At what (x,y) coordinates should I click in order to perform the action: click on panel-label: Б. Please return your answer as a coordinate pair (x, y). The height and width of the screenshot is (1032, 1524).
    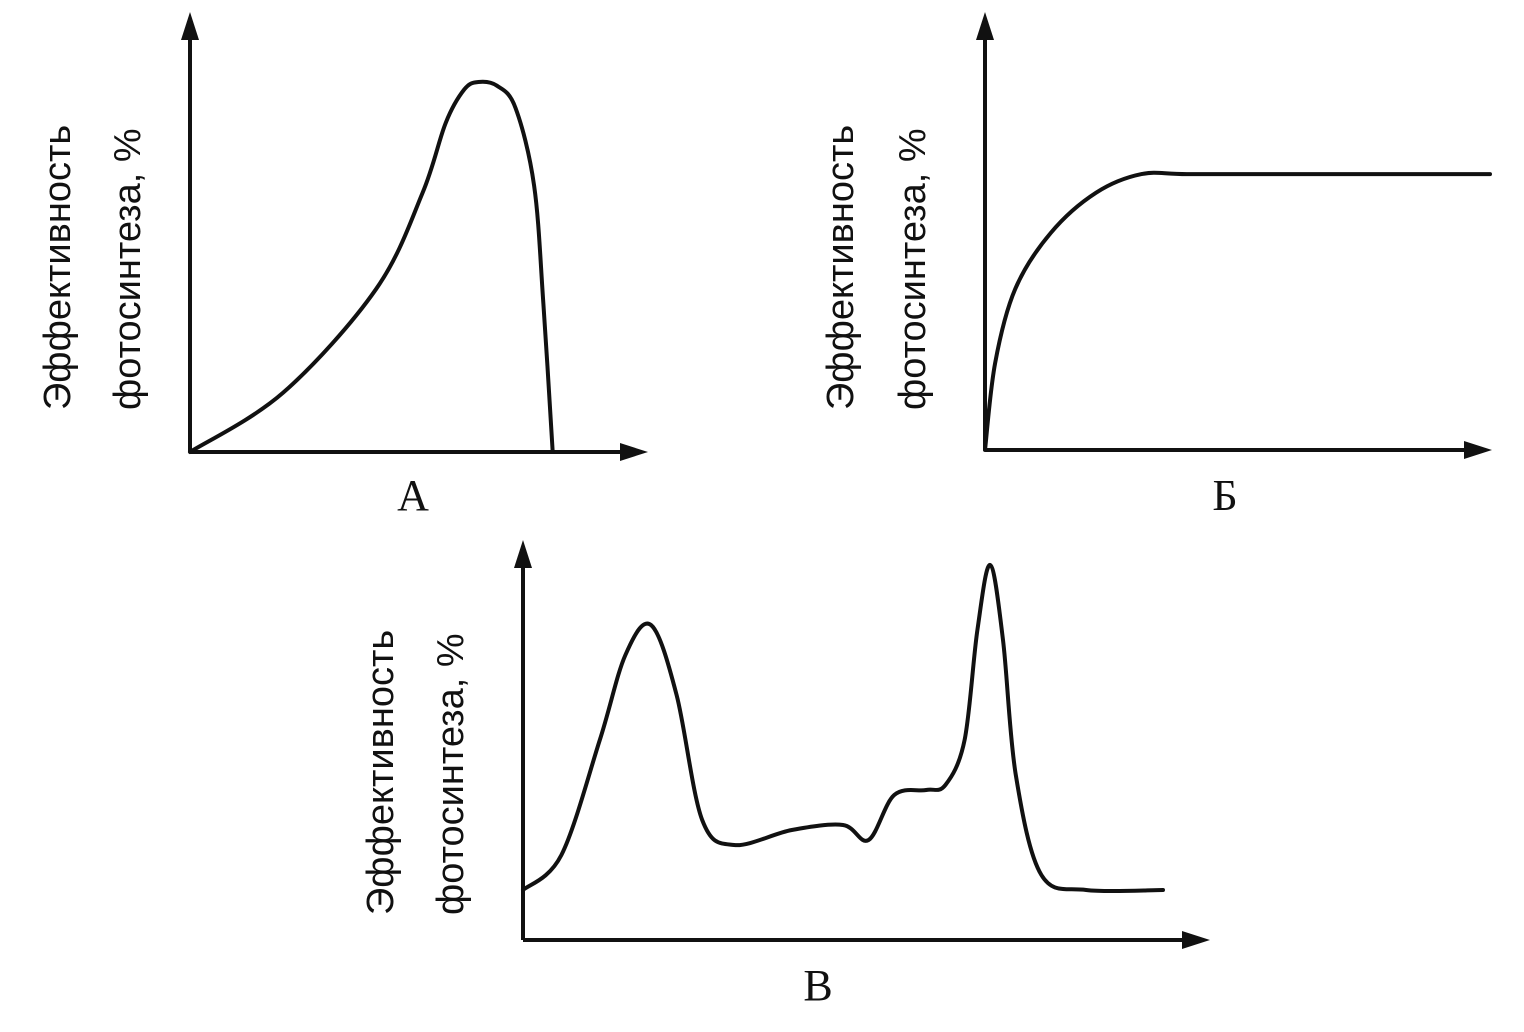
    Looking at the image, I should click on (1224, 495).